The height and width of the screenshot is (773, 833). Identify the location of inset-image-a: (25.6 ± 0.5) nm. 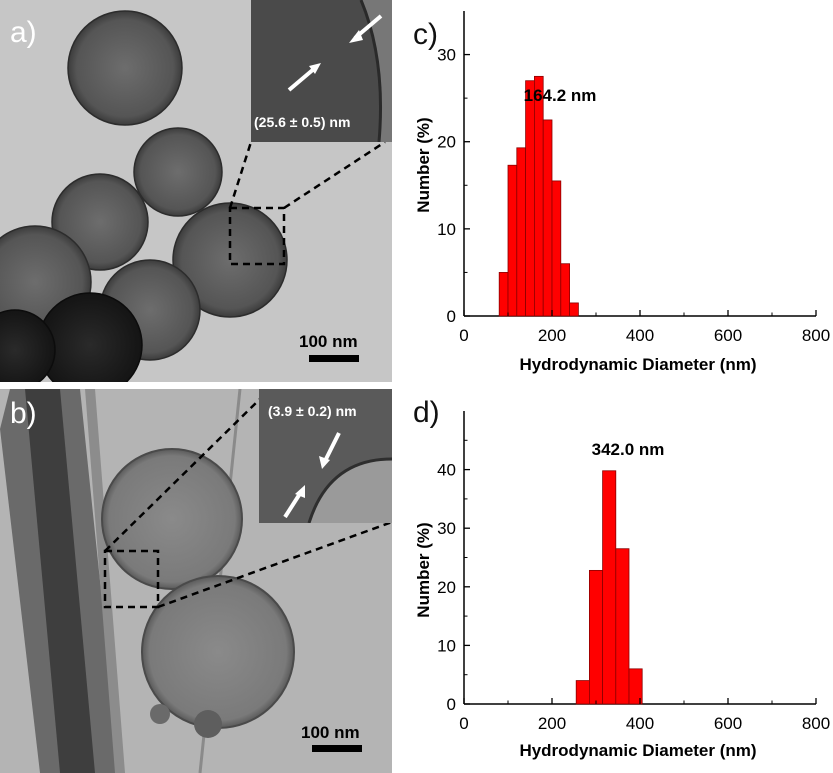
(321, 71).